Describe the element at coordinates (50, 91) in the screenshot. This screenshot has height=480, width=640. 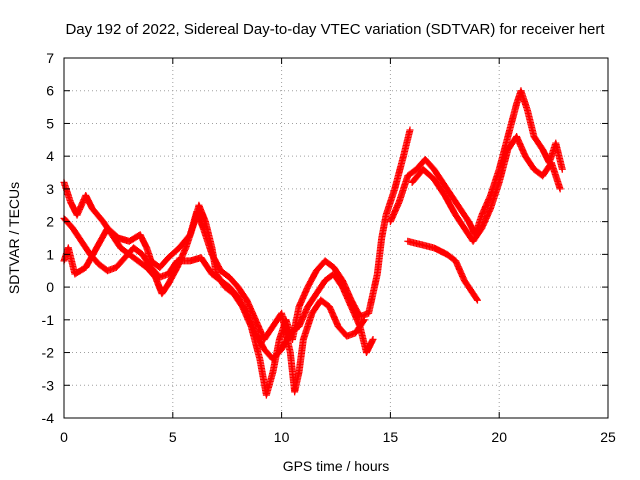
I see `y-tick-label: 6` at that location.